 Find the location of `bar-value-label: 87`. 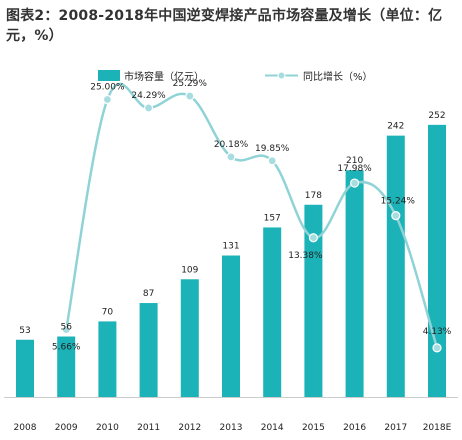

bar-value-label: 87 is located at coordinates (148, 294).